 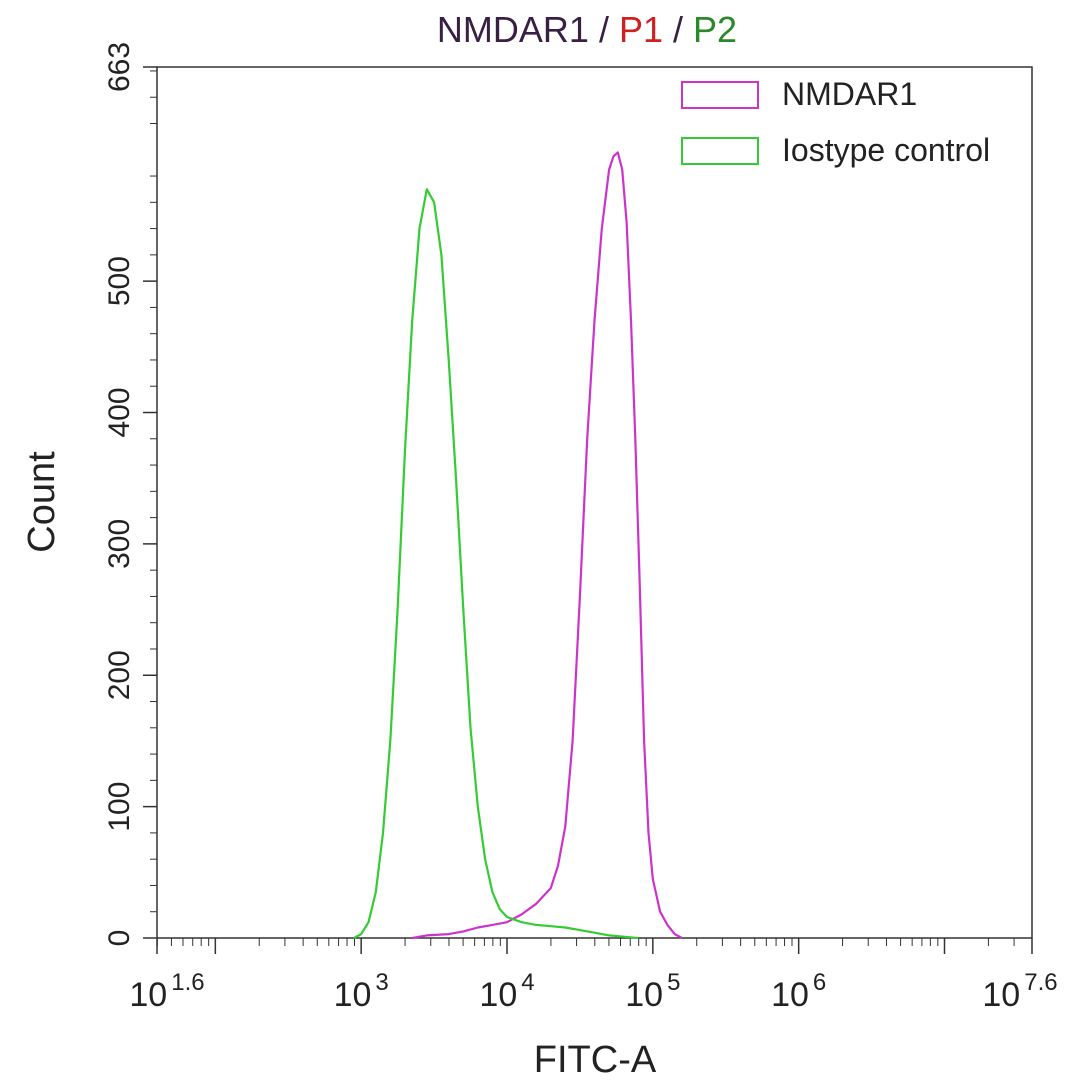 I want to click on legend-label: Iostype control, so click(x=886, y=150).